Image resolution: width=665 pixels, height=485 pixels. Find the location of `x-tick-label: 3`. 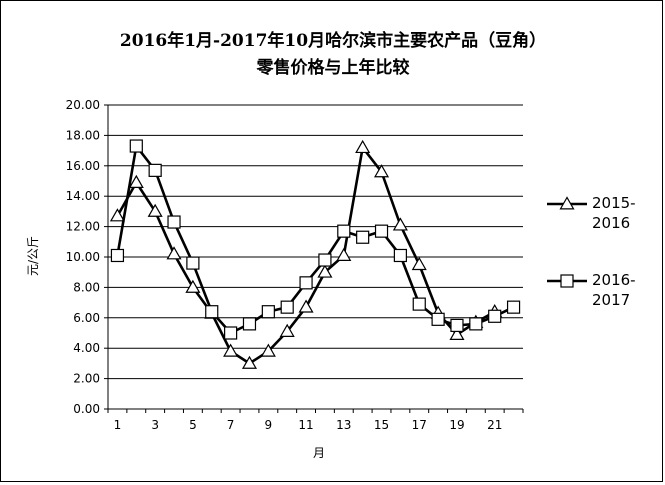

x-tick-label: 3 is located at coordinates (155, 425).